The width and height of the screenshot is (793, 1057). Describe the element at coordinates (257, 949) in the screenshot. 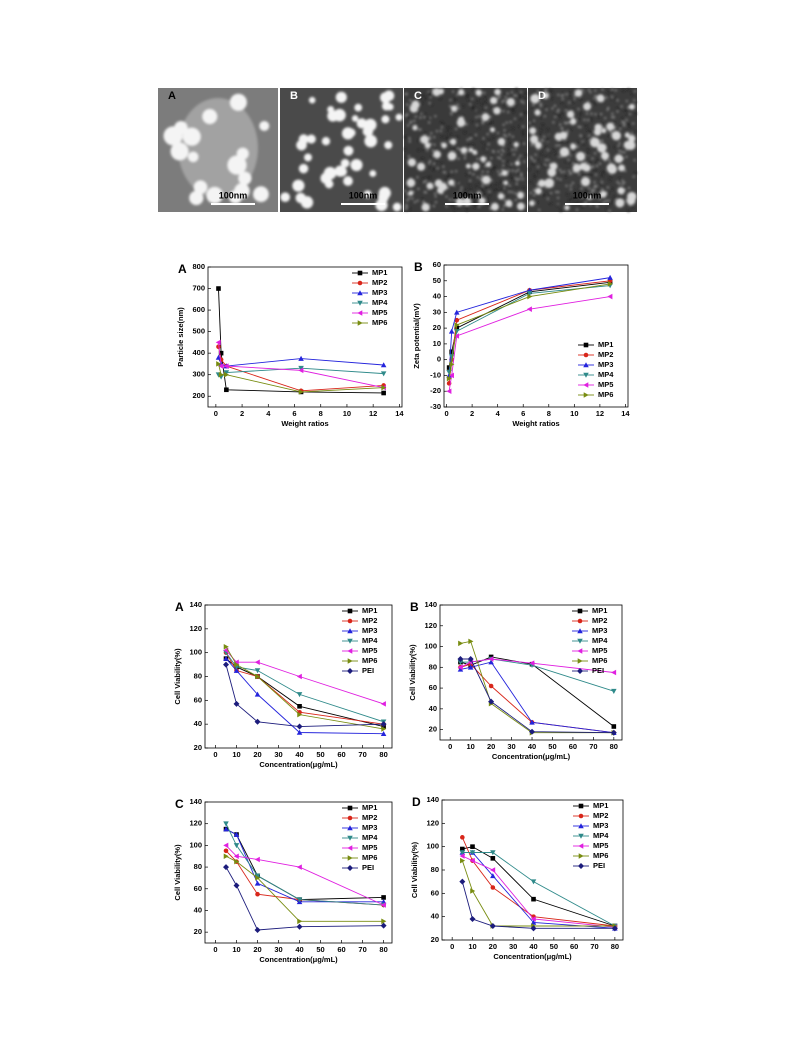

I see `x-tick-label: 20` at that location.